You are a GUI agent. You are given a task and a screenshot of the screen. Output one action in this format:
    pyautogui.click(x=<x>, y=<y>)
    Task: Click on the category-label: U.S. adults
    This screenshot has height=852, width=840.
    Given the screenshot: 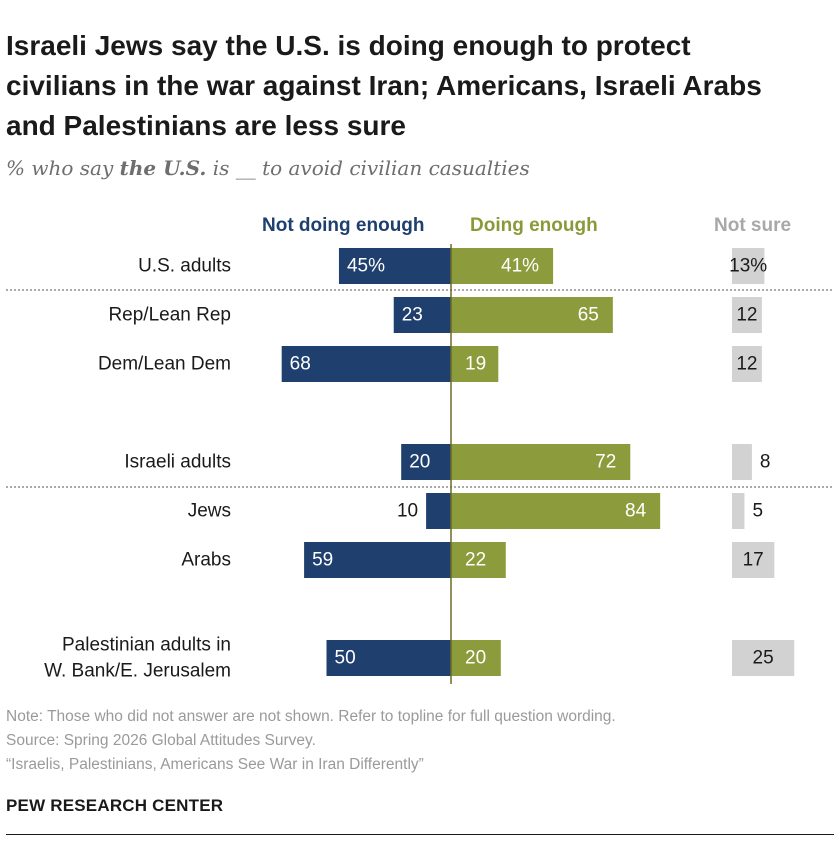 What is the action you would take?
    pyautogui.click(x=184, y=266)
    